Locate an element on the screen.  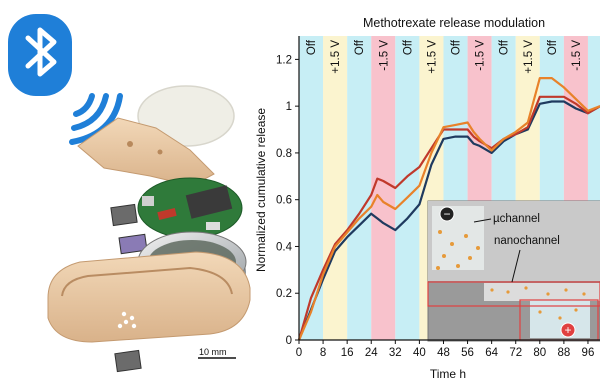
x-tick-label: 48 is located at coordinates (443, 353).